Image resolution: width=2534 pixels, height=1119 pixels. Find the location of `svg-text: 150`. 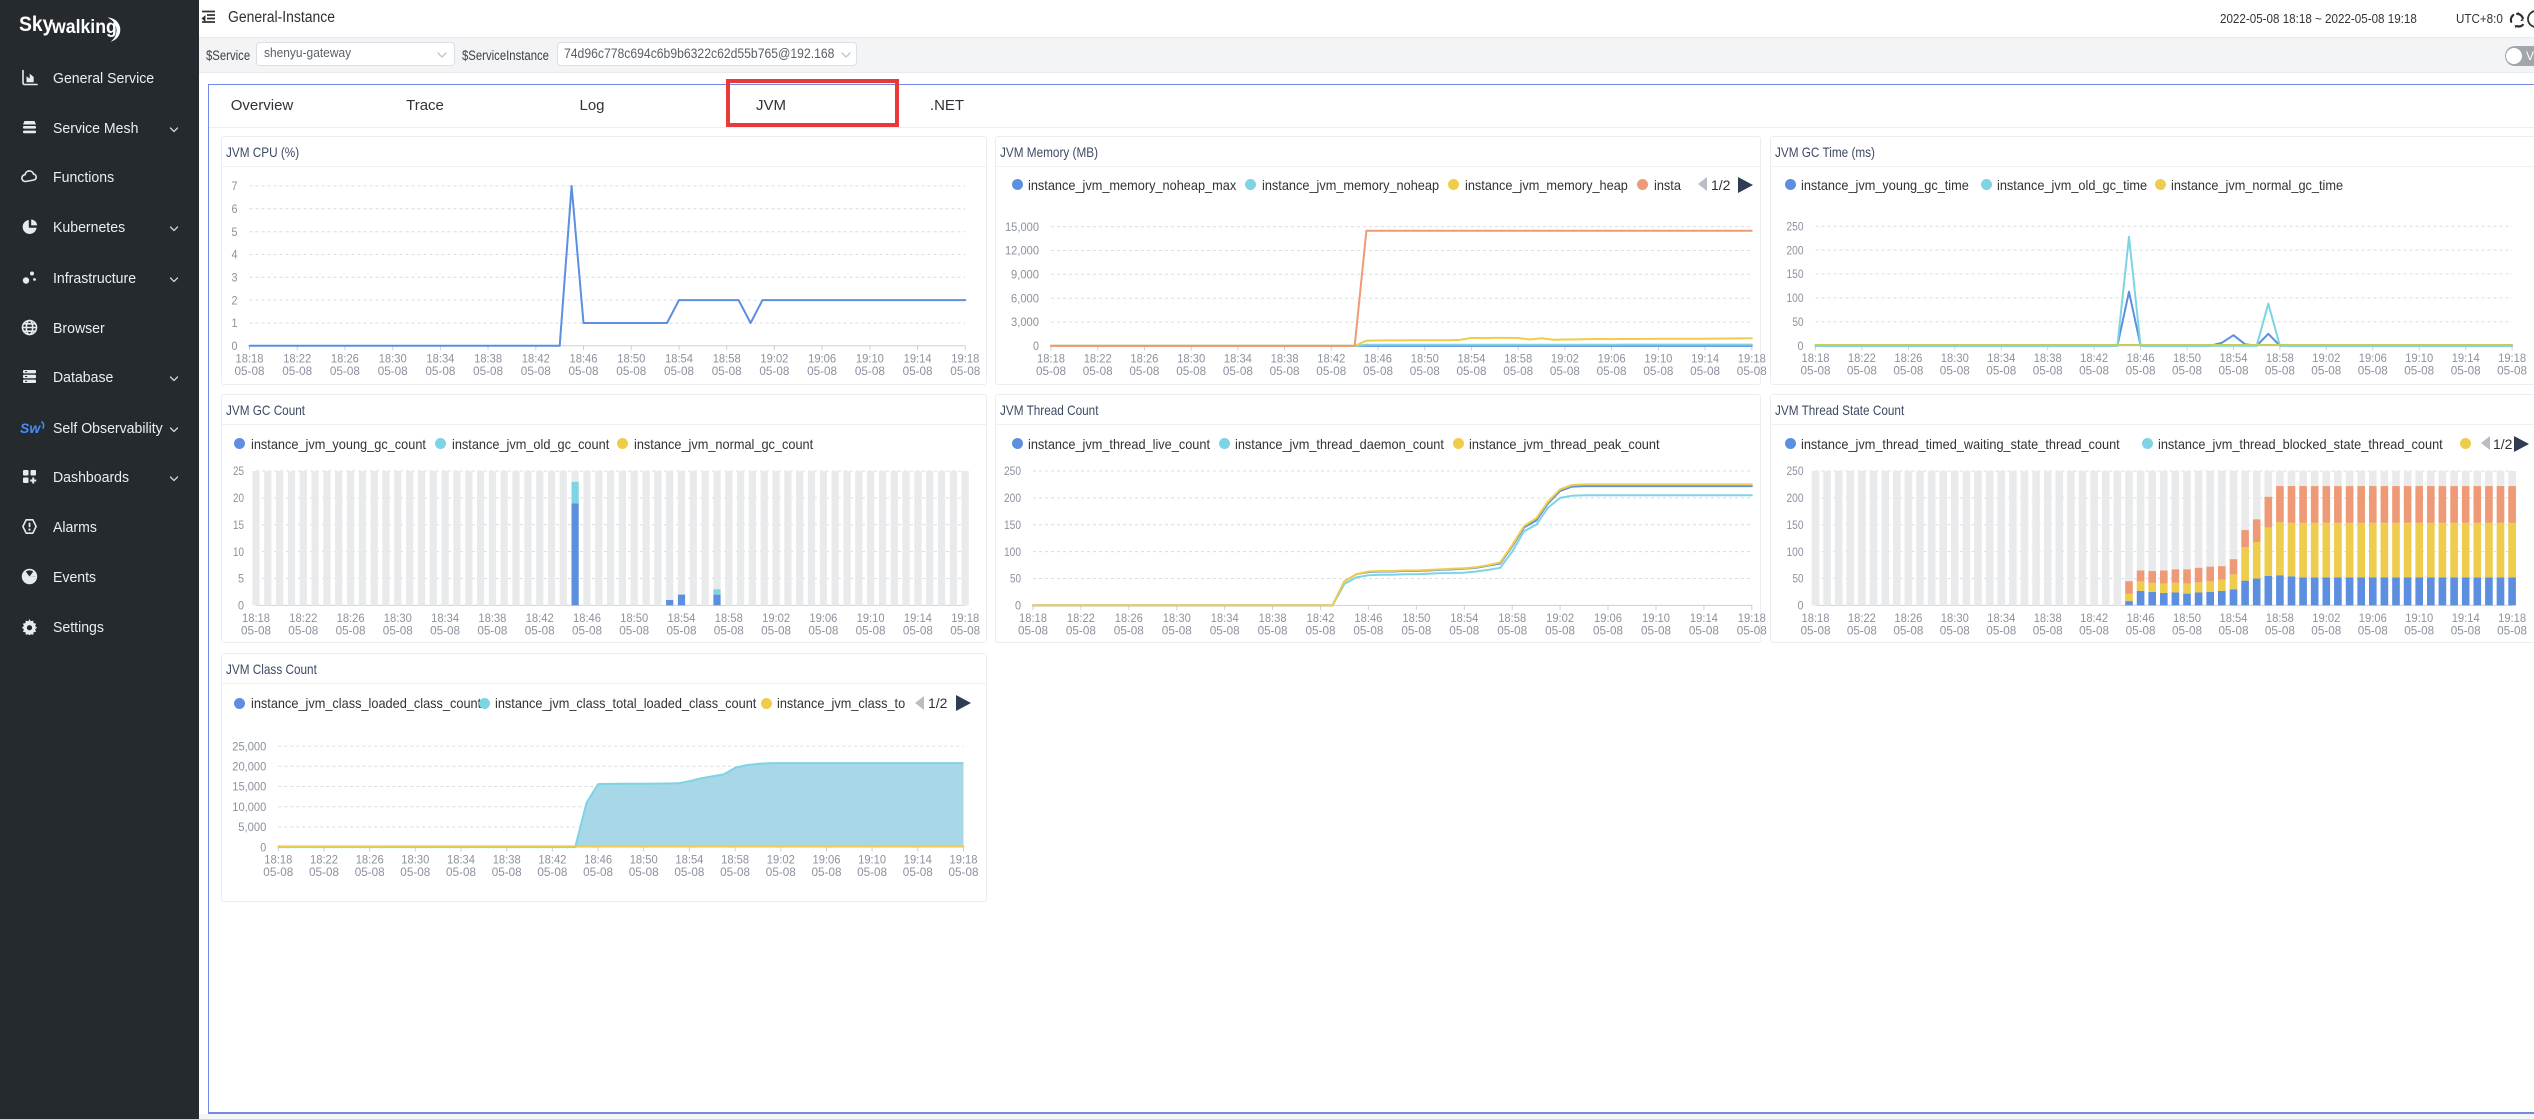

svg-text: 150 is located at coordinates (1795, 525).